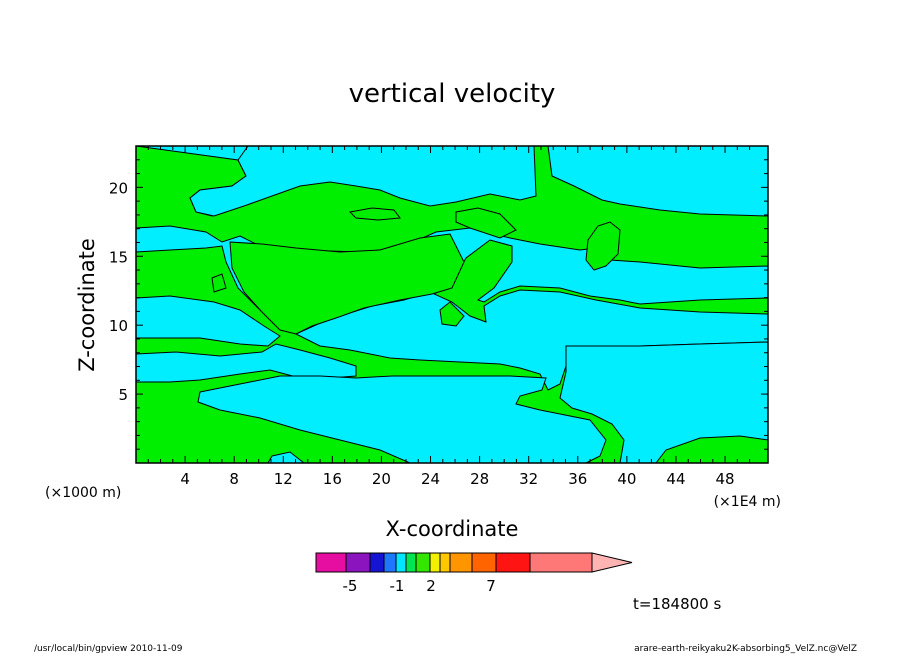 The width and height of the screenshot is (904, 654). Describe the element at coordinates (747, 502) in the screenshot. I see `x-unit-right: (×1E4 m)` at that location.